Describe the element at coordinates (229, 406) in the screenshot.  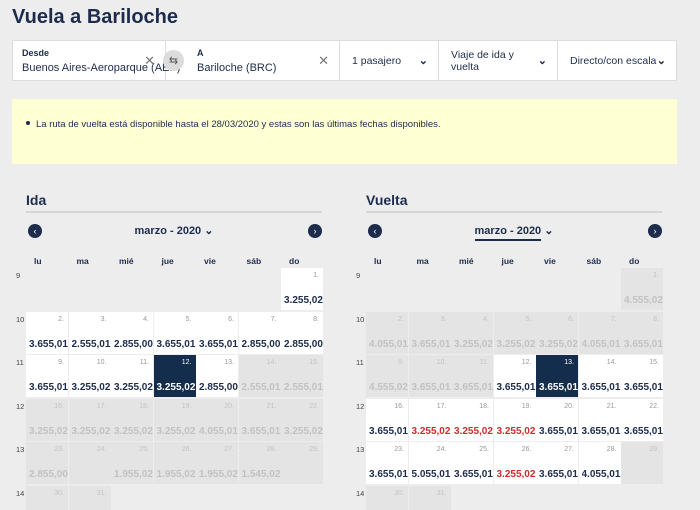
I see `day-number: 20.` at that location.